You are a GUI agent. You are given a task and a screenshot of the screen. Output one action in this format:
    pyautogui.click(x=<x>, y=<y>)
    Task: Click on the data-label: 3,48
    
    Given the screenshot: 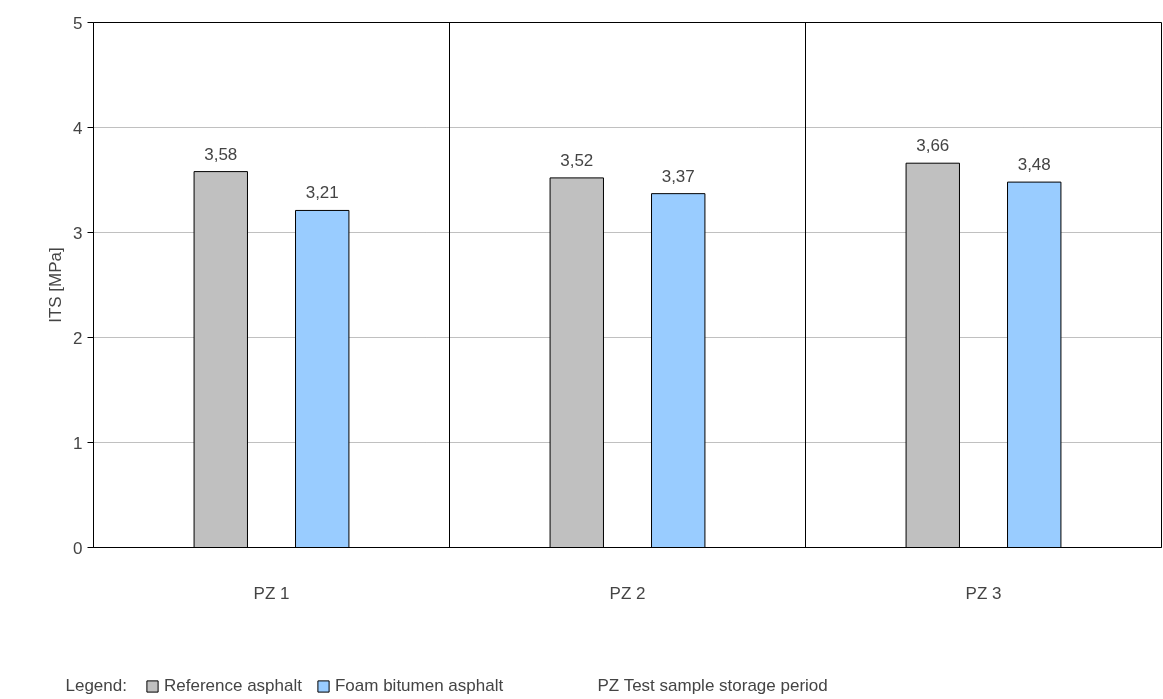 What is the action you would take?
    pyautogui.click(x=1034, y=165)
    